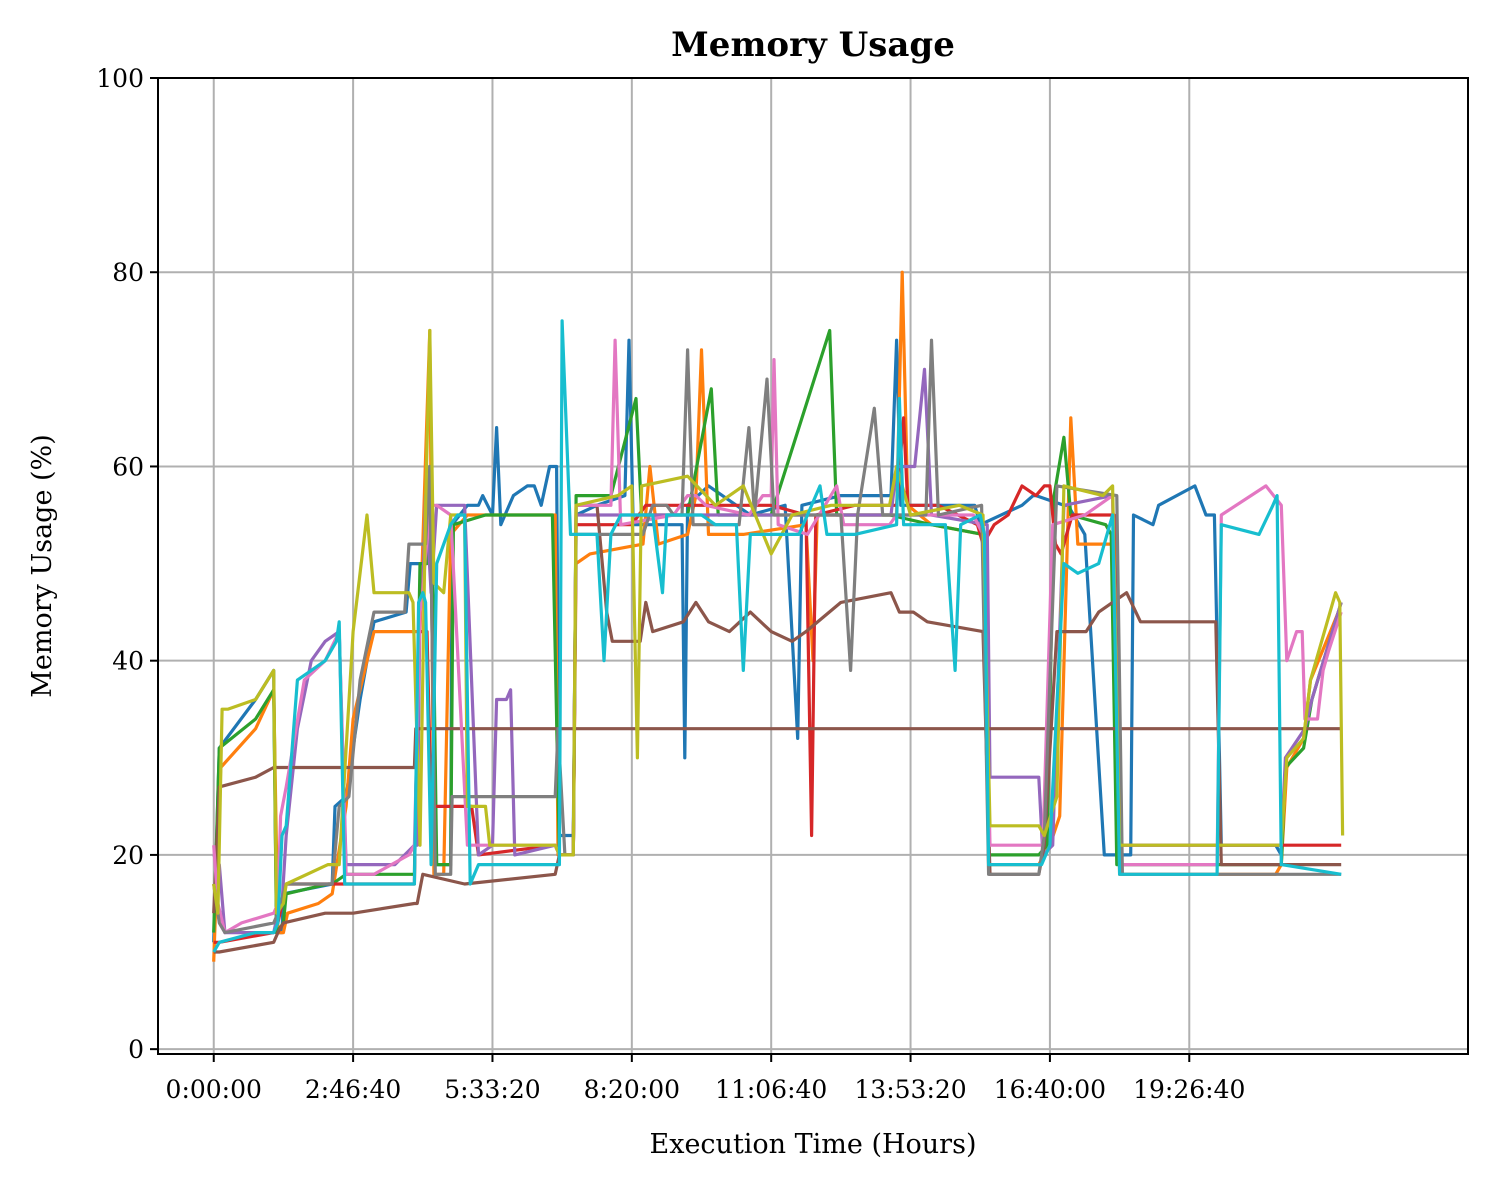 This screenshot has height=1192, width=1496. Describe the element at coordinates (42, 566) in the screenshot. I see `y-axis-label: Memory Usage (%)` at that location.